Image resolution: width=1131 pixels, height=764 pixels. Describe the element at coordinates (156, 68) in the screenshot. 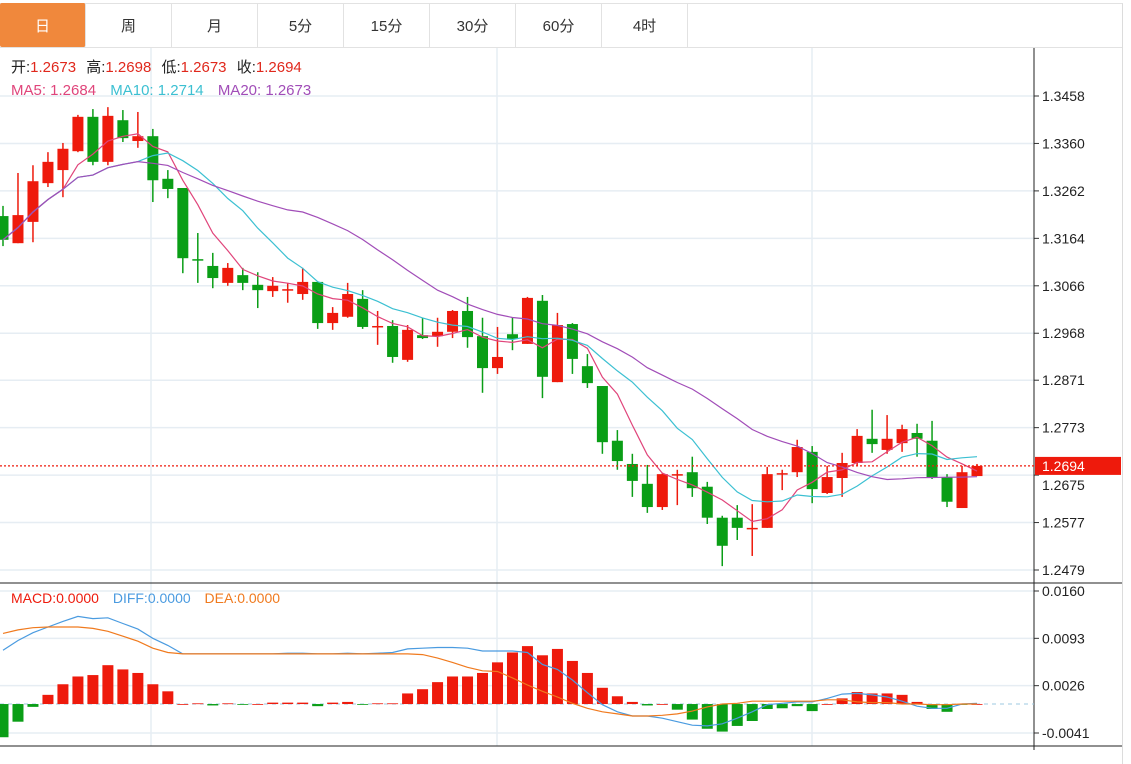

I see `ohlc-legend: 开:1.2673 高:1.2698 低:1.2673 收:1.2694` at that location.